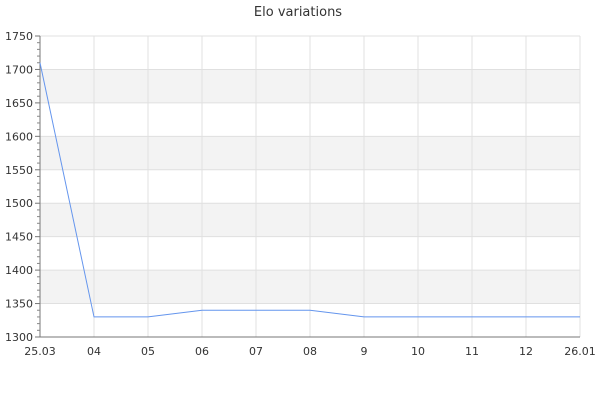 The width and height of the screenshot is (600, 404). Describe the element at coordinates (19, 304) in the screenshot. I see `y-tick-label: 1350` at that location.